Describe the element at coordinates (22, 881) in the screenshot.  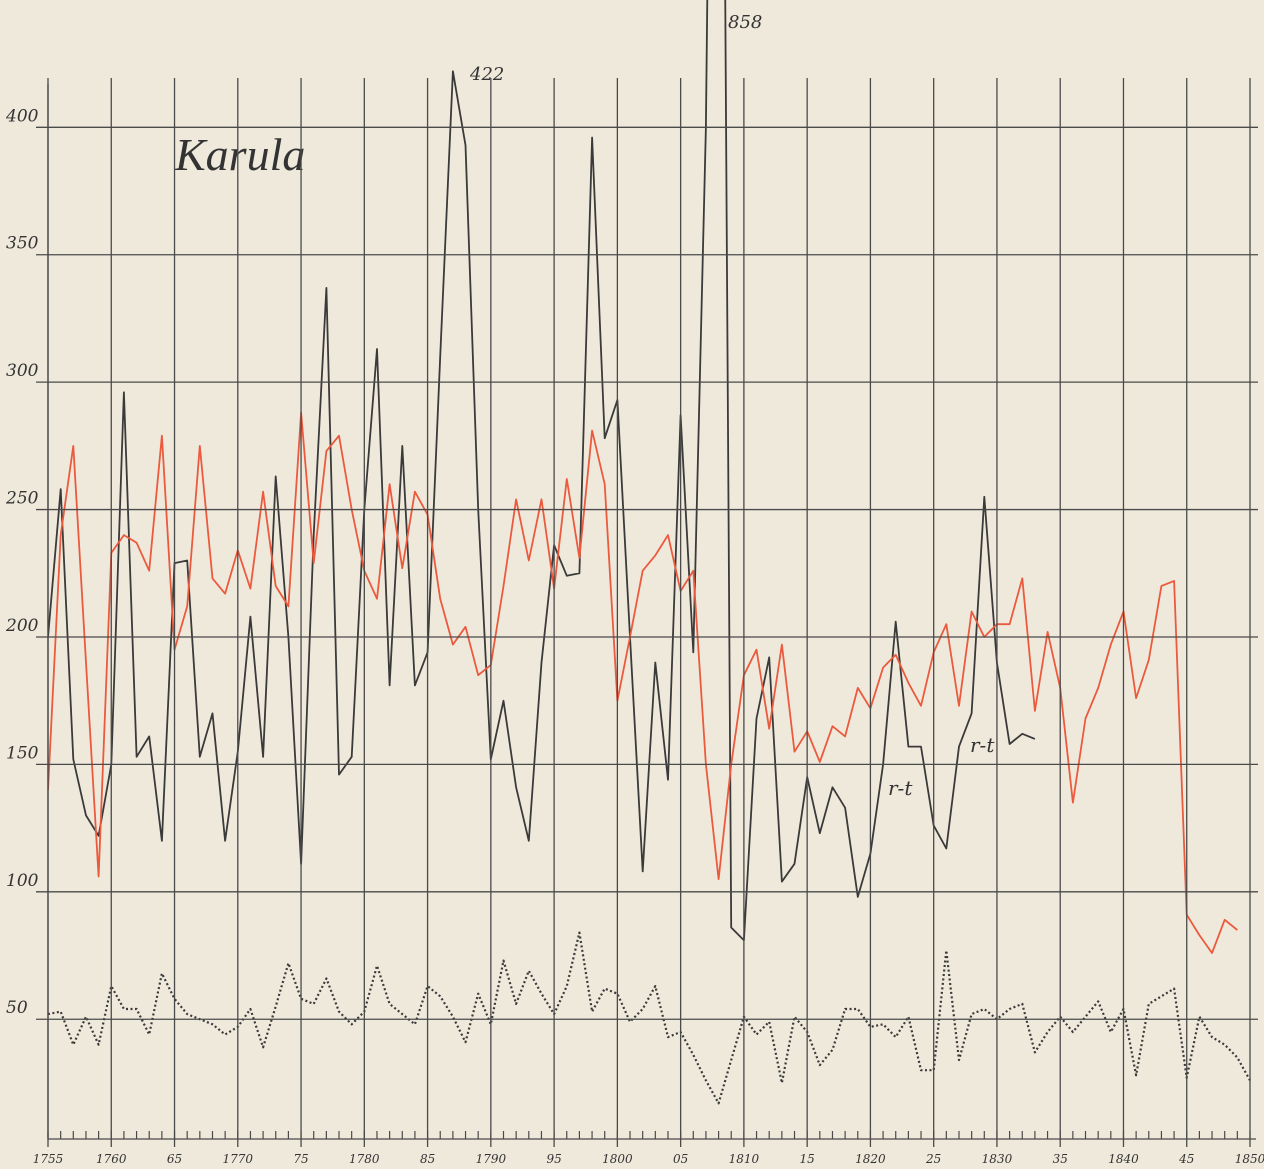
I see `y-tick-label: 100` at that location.